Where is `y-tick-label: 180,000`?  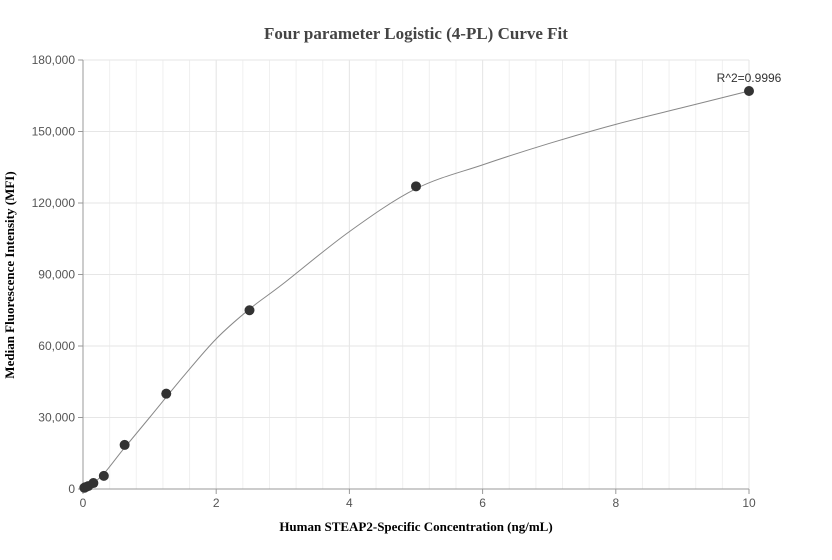 y-tick-label: 180,000 is located at coordinates (54, 60).